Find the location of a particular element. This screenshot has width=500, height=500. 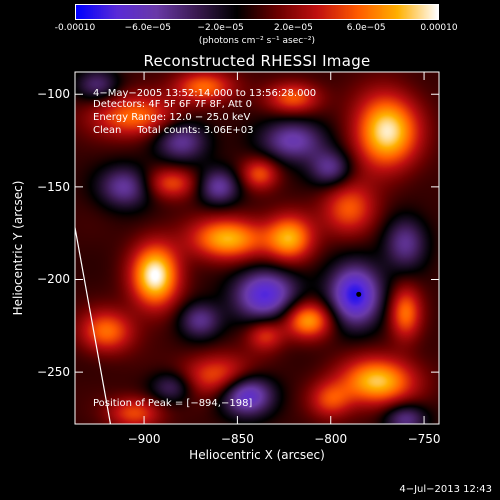

annotation-time-range: 4−May−2005 13:52:14.000 to 13:56:28.000 is located at coordinates (205, 93).